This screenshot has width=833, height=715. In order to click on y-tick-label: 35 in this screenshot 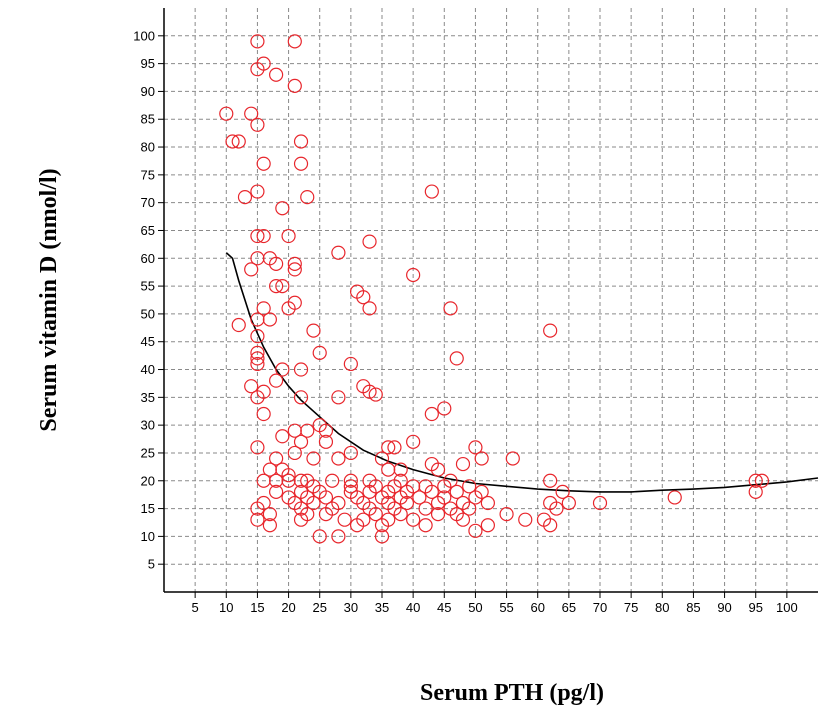, I will do `click(148, 397)`.